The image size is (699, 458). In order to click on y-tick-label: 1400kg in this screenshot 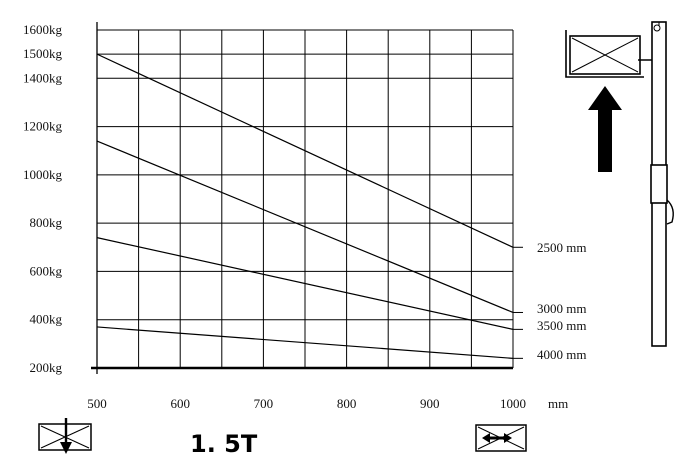, I will do `click(43, 77)`.